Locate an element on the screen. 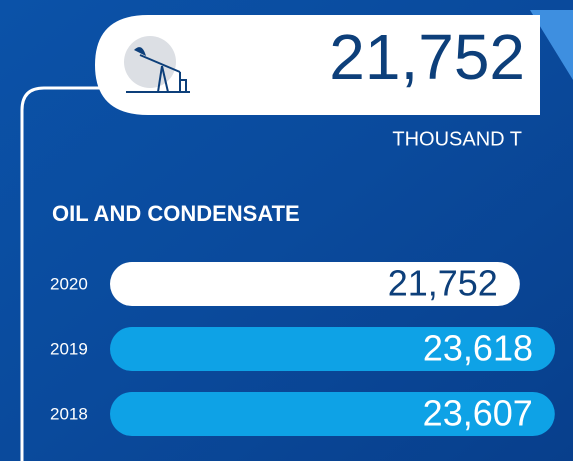 This screenshot has height=461, width=573. value-label: 23,607 is located at coordinates (478, 413).